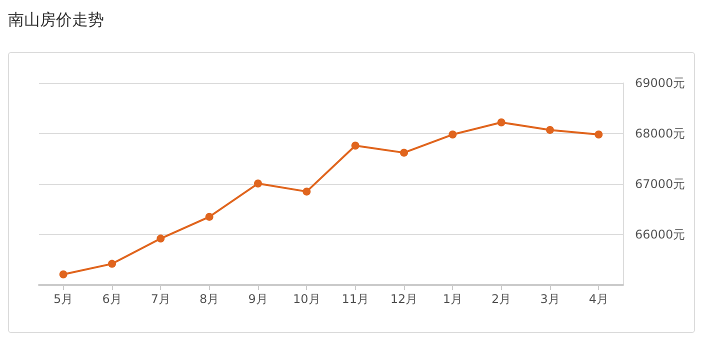  I want to click on y-tick-label: 69000元, so click(660, 83).